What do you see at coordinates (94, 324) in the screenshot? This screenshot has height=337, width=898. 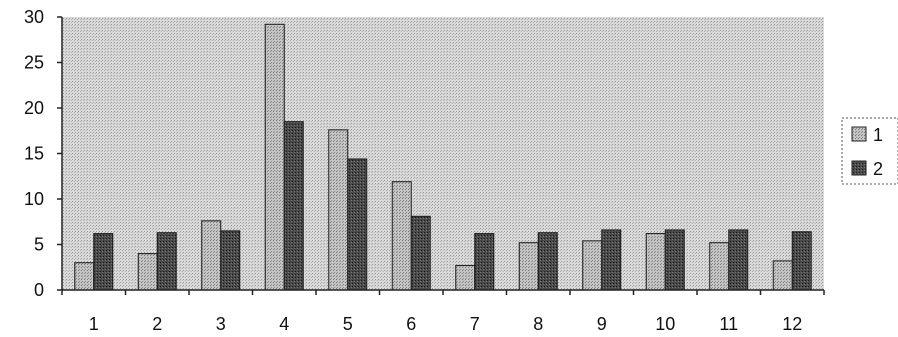 I see `x-tick-label: 1` at bounding box center [94, 324].